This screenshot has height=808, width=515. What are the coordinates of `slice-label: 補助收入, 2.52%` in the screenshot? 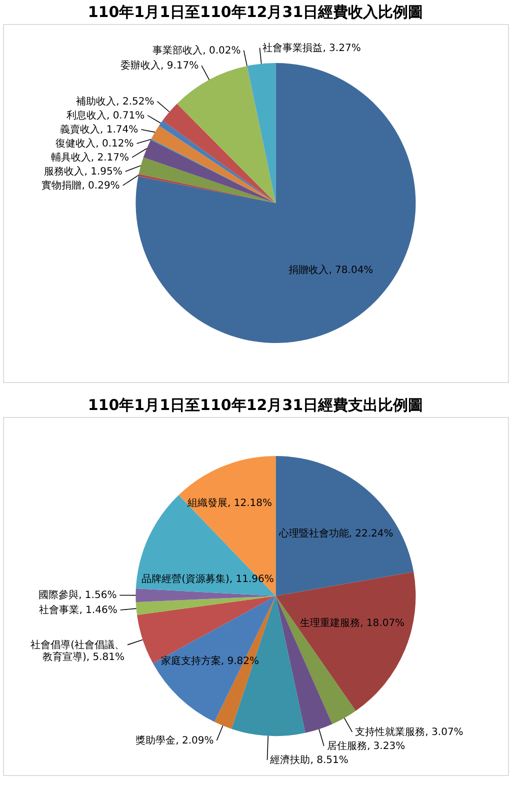 It's located at (115, 101).